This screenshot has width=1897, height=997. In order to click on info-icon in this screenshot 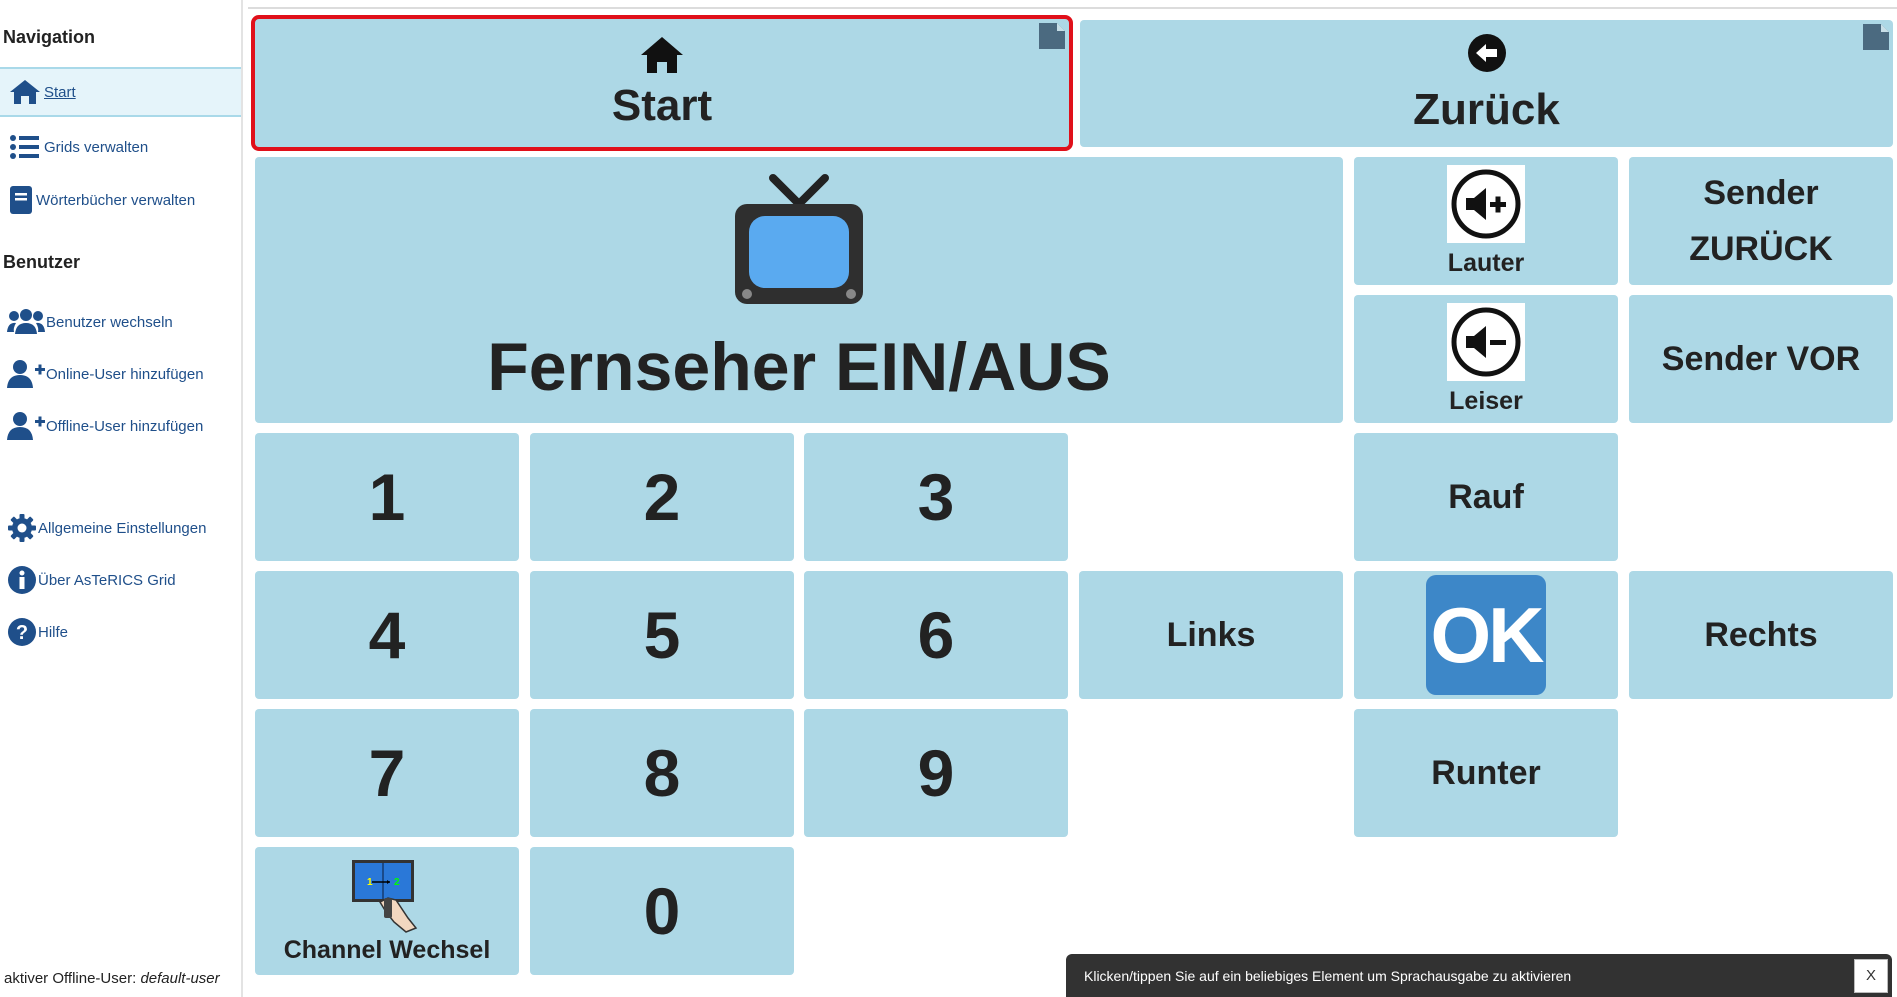, I will do `click(22, 580)`.